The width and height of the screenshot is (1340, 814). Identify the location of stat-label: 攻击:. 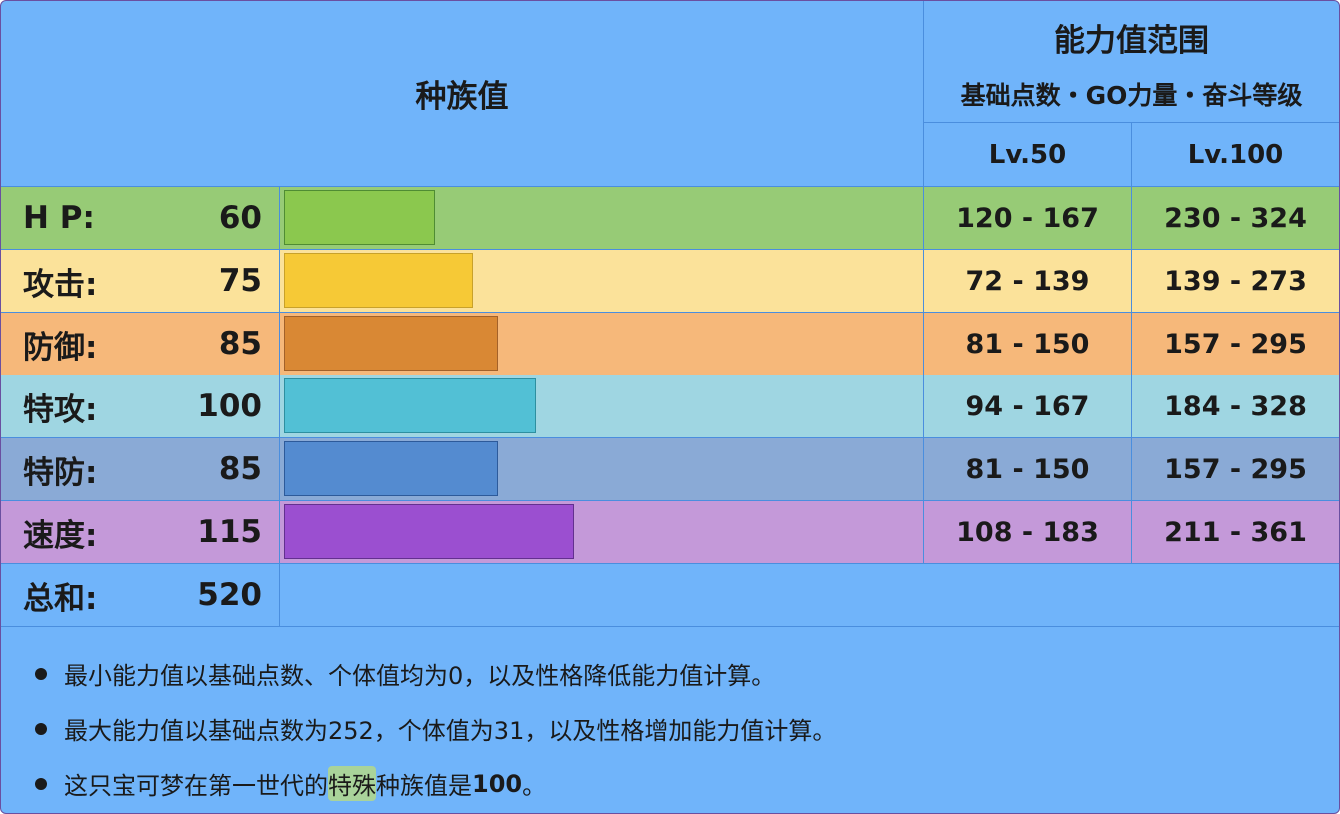
(60, 284).